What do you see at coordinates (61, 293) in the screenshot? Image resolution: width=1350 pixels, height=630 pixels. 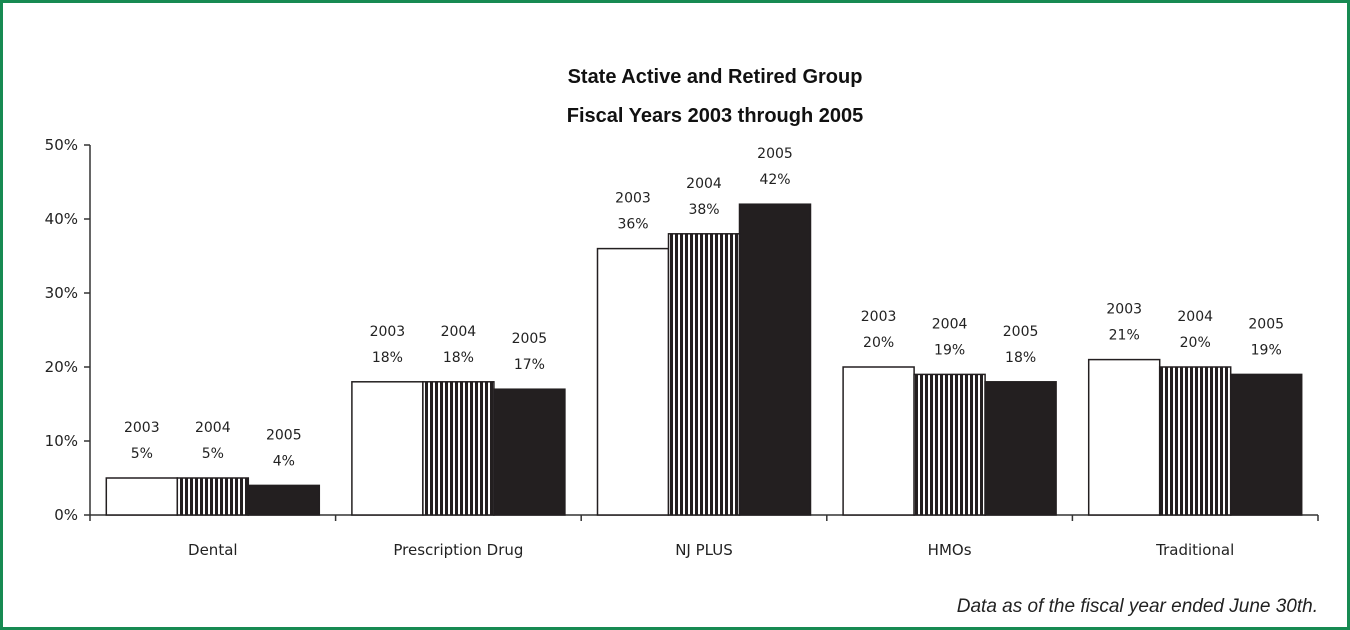 I see `y-tick-label: 30%` at bounding box center [61, 293].